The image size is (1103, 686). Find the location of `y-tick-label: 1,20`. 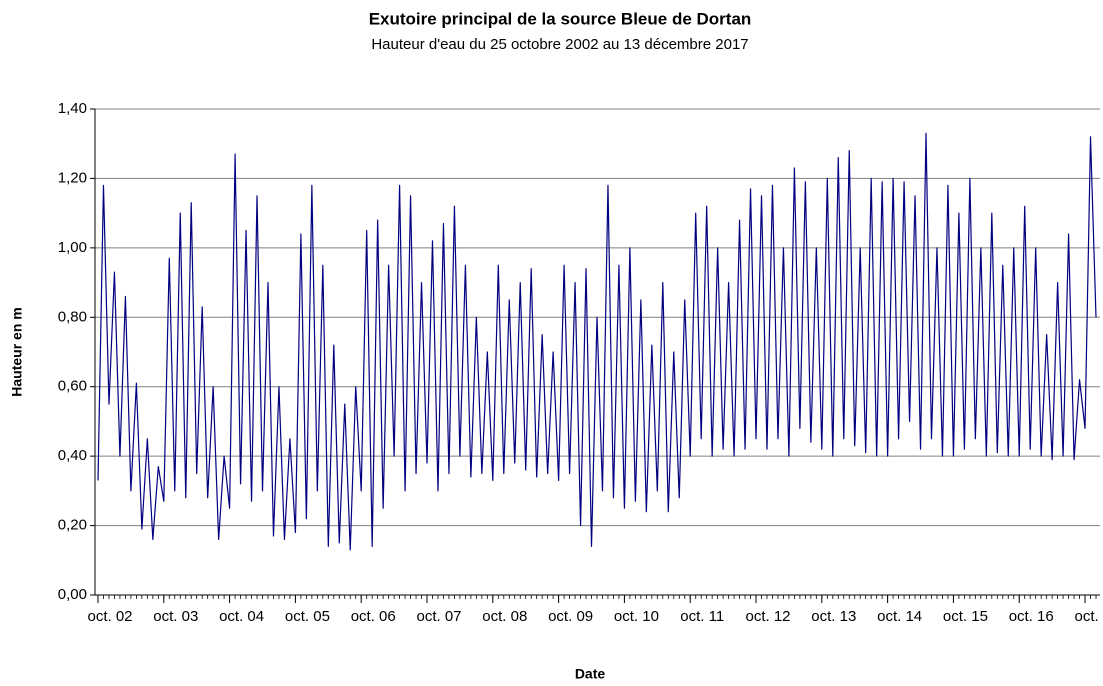

y-tick-label: 1,20 is located at coordinates (72, 177).